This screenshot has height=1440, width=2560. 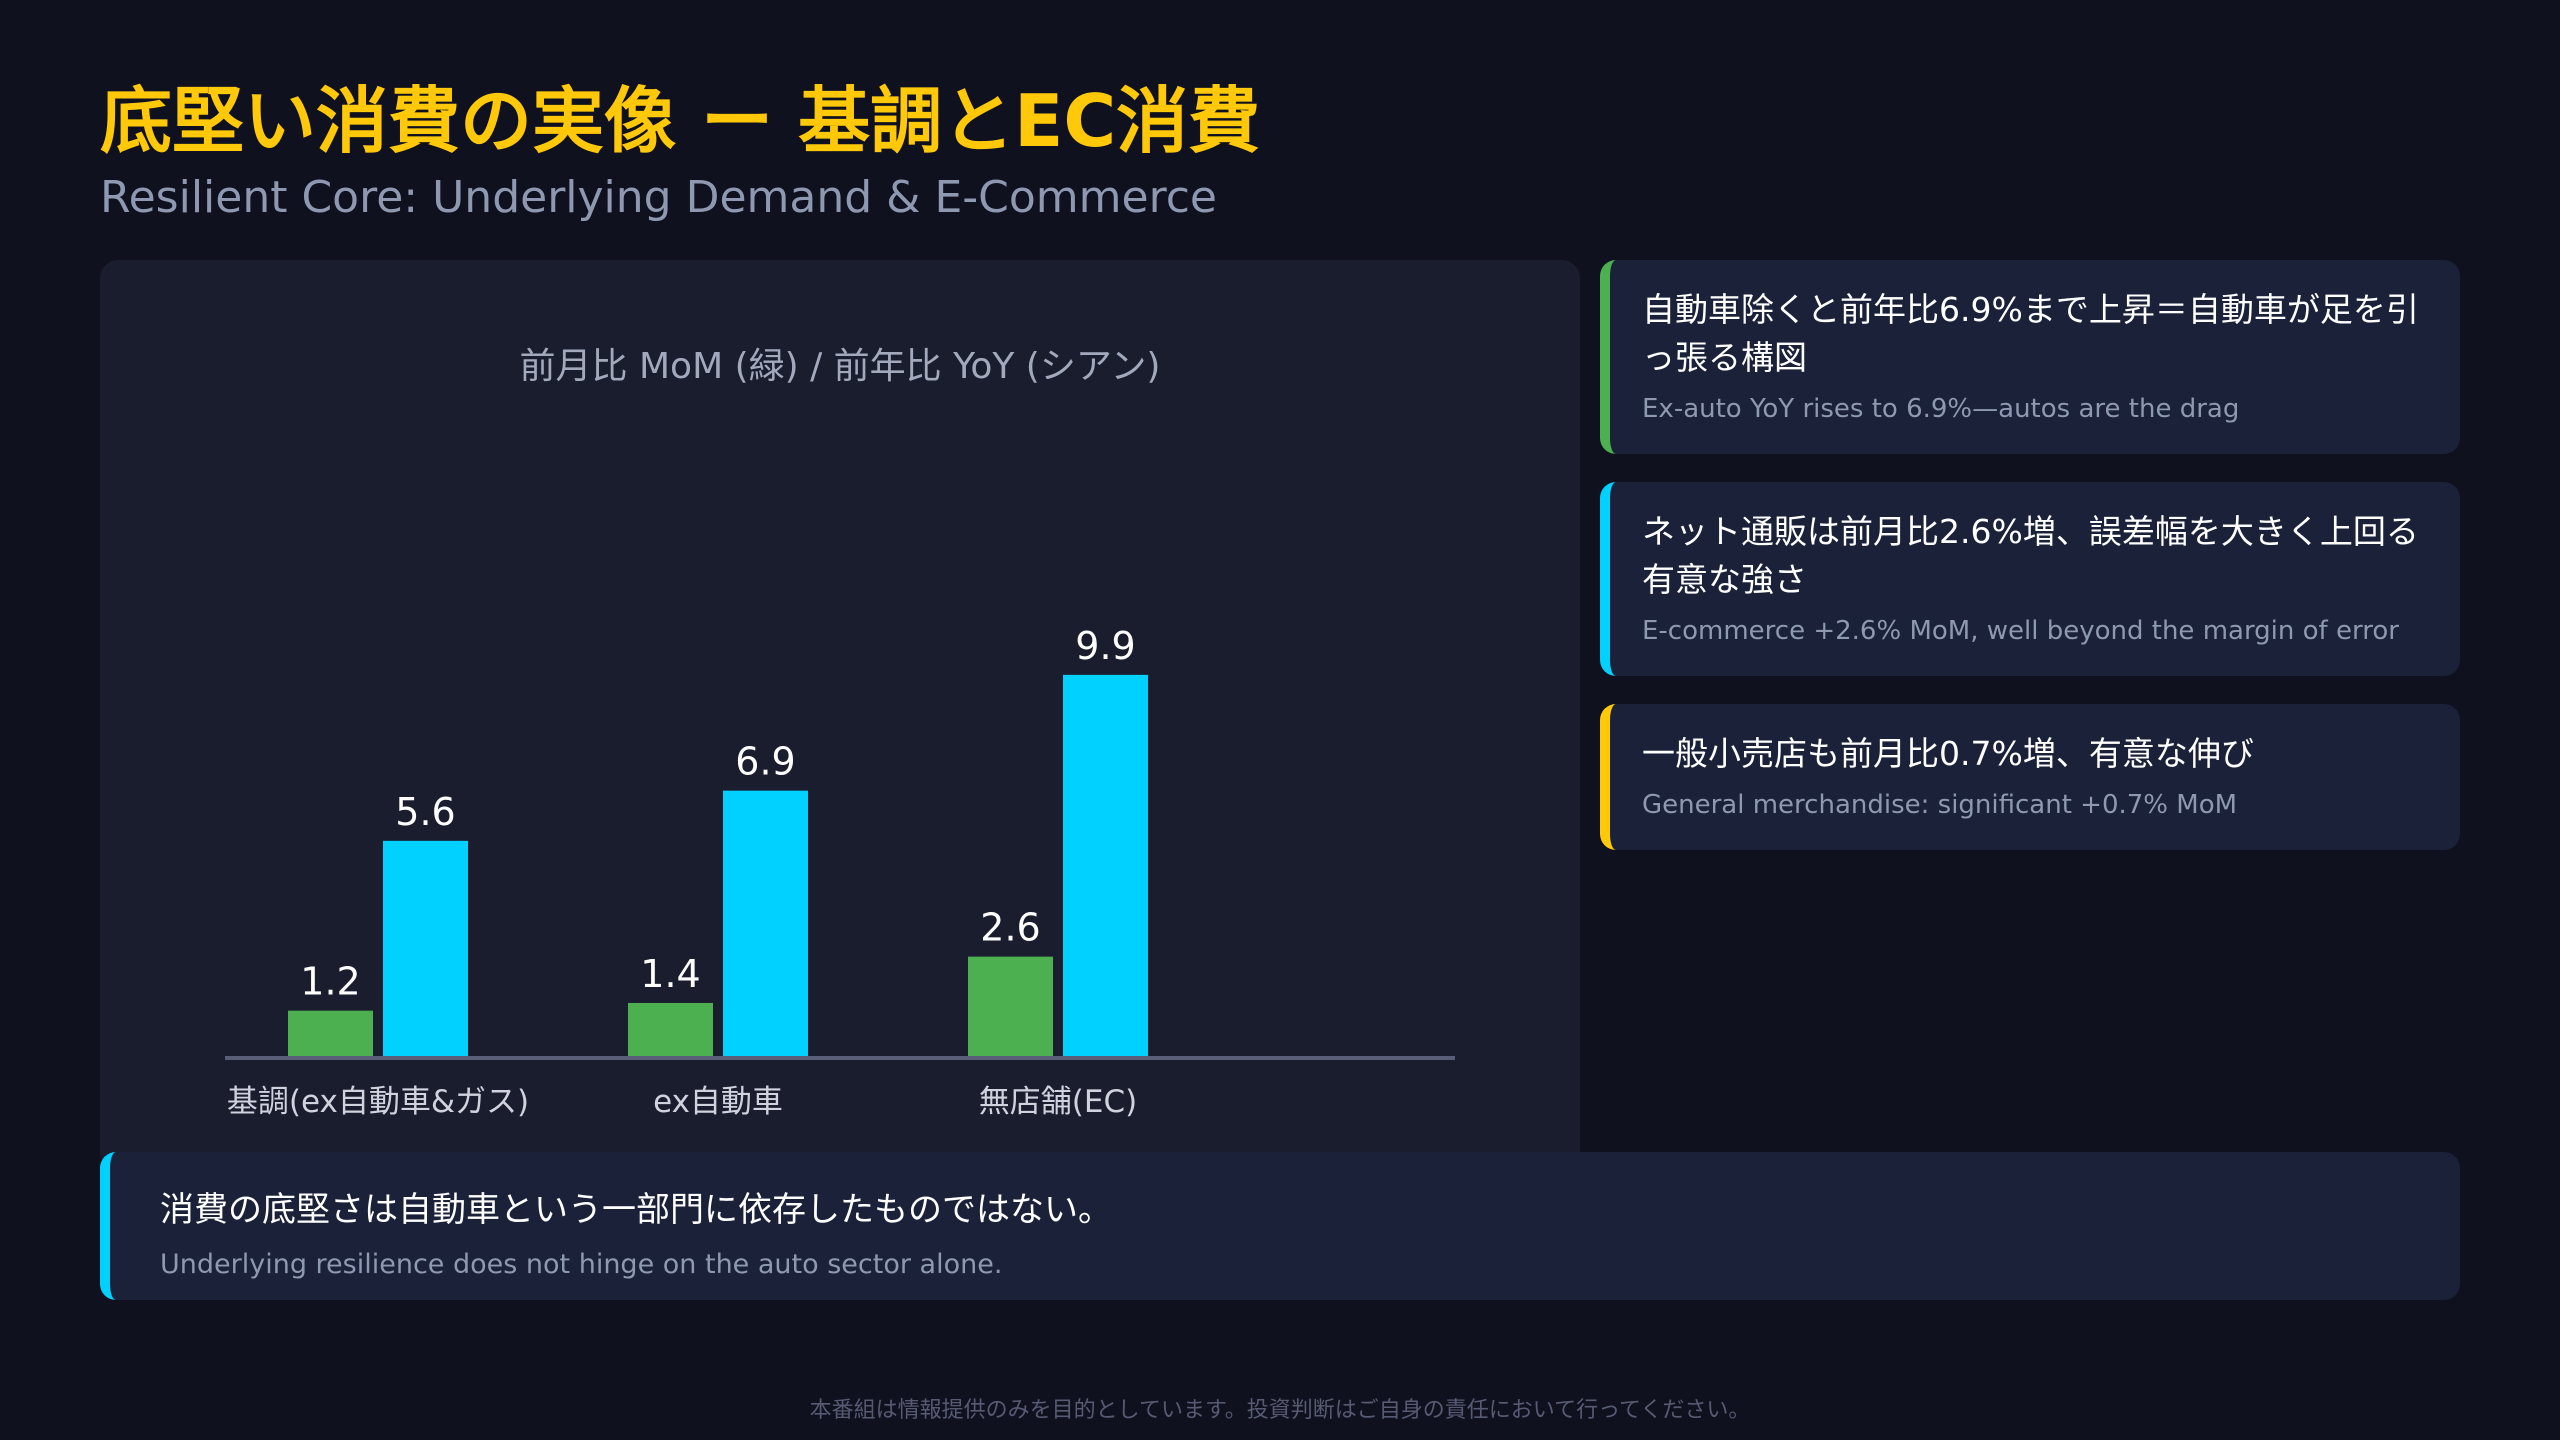 What do you see at coordinates (718, 1102) in the screenshot?
I see `category-label: ex自動車` at bounding box center [718, 1102].